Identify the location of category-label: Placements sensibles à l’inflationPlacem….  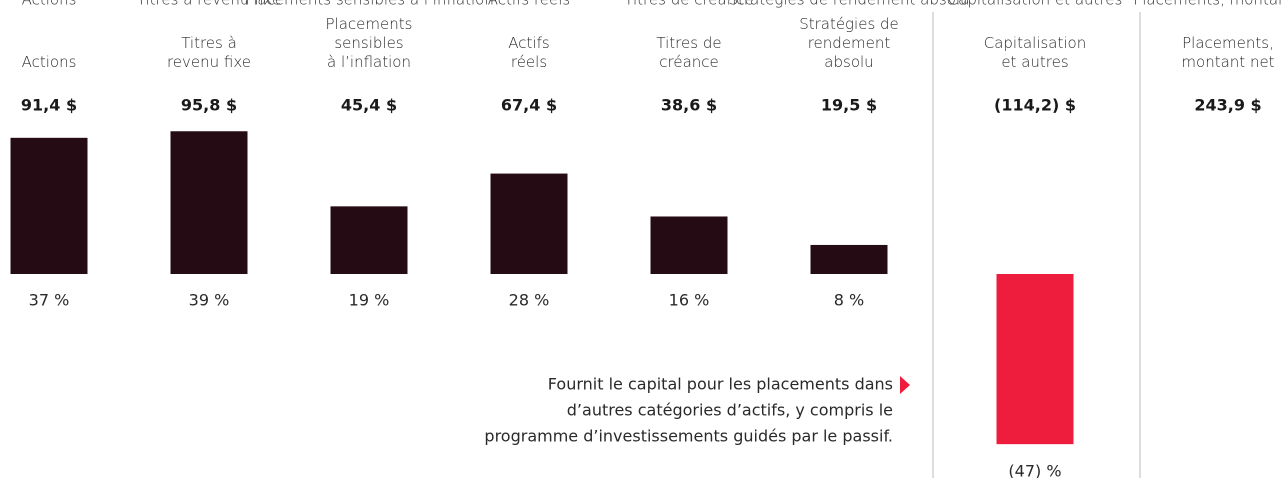
(369, 35).